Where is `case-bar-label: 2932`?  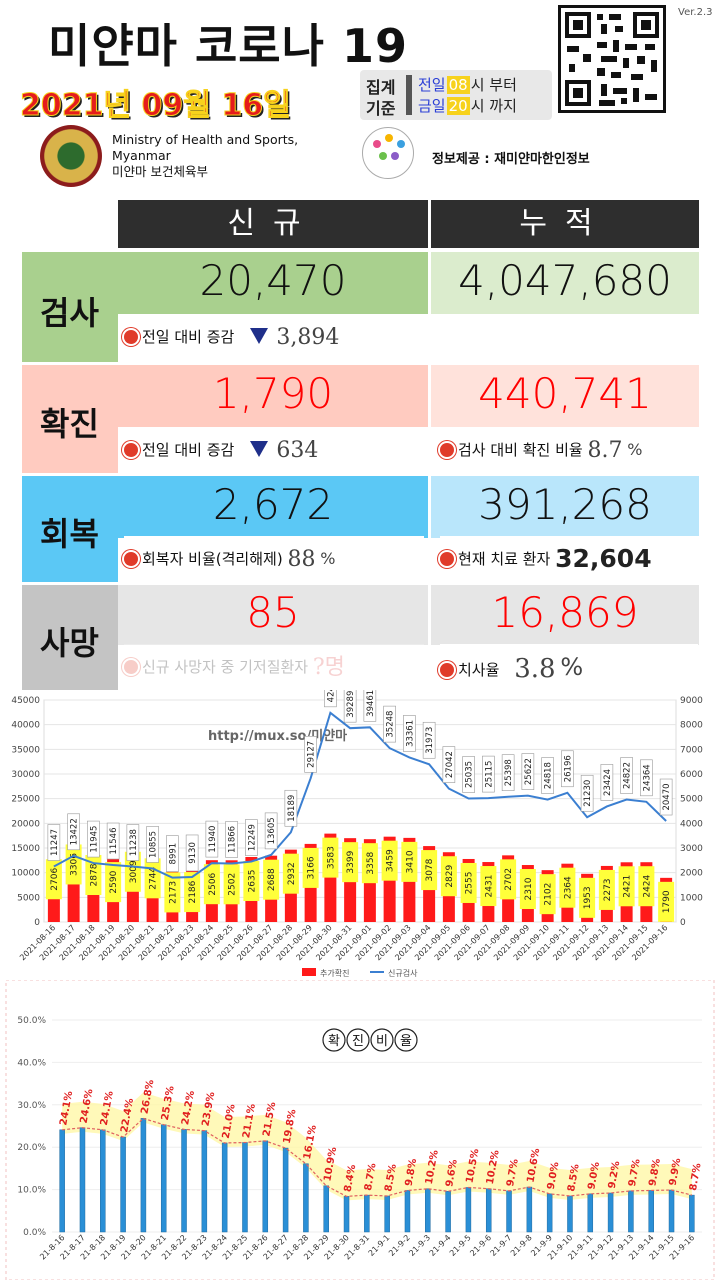
case-bar-label: 2932 is located at coordinates (292, 873).